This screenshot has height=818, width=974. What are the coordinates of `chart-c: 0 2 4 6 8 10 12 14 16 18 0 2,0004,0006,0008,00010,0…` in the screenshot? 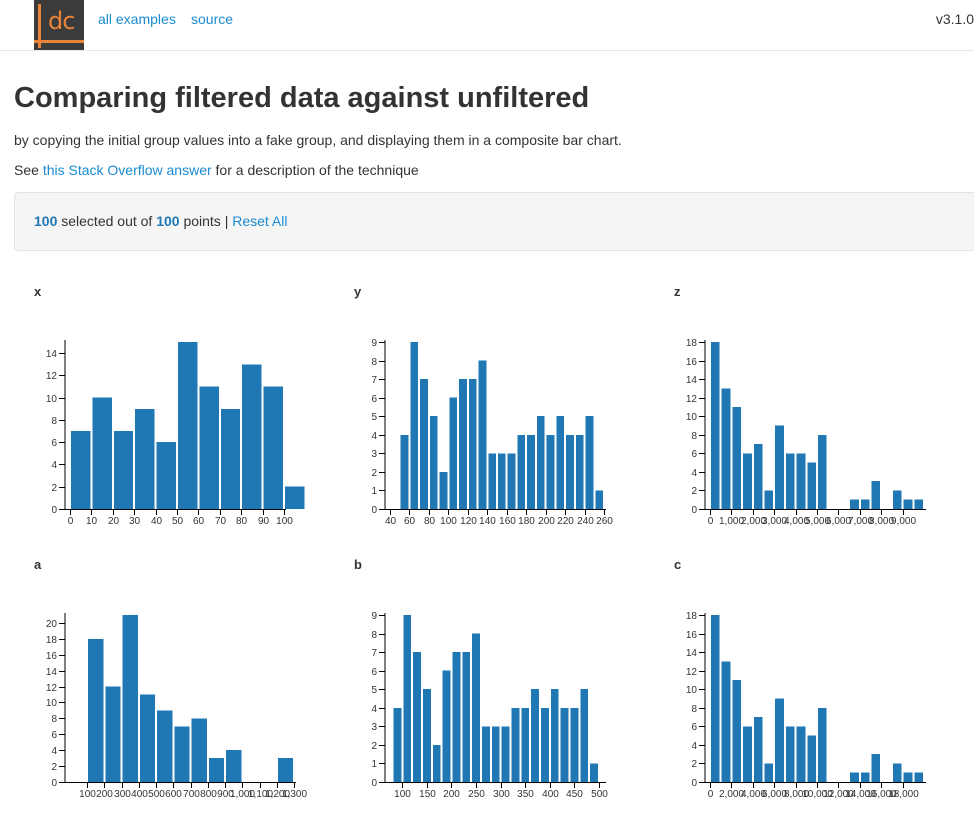 It's located at (806, 705).